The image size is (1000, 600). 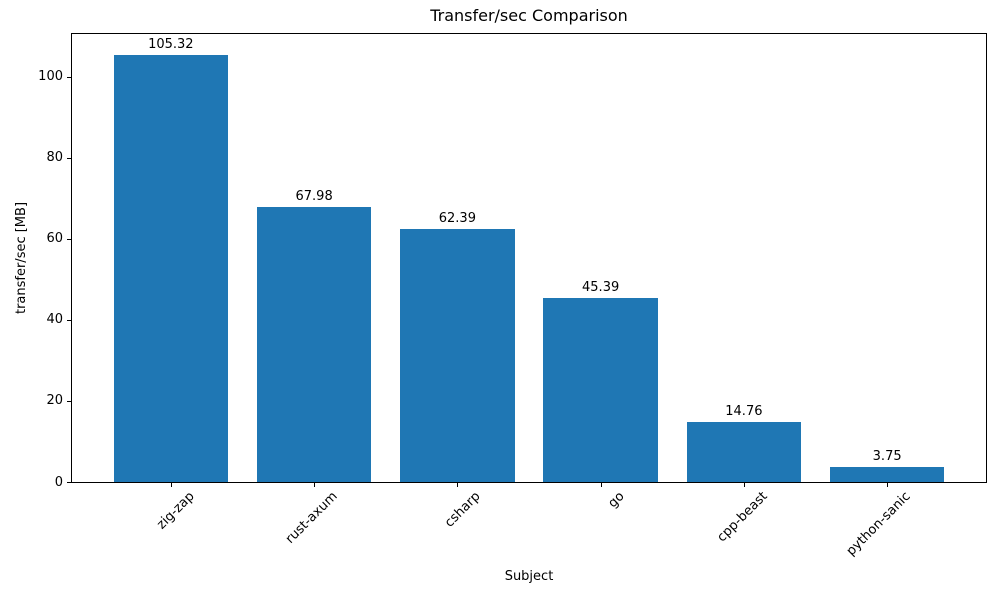 What do you see at coordinates (742, 517) in the screenshot?
I see `x-tick-label-cpp-beast: cpp-beast` at bounding box center [742, 517].